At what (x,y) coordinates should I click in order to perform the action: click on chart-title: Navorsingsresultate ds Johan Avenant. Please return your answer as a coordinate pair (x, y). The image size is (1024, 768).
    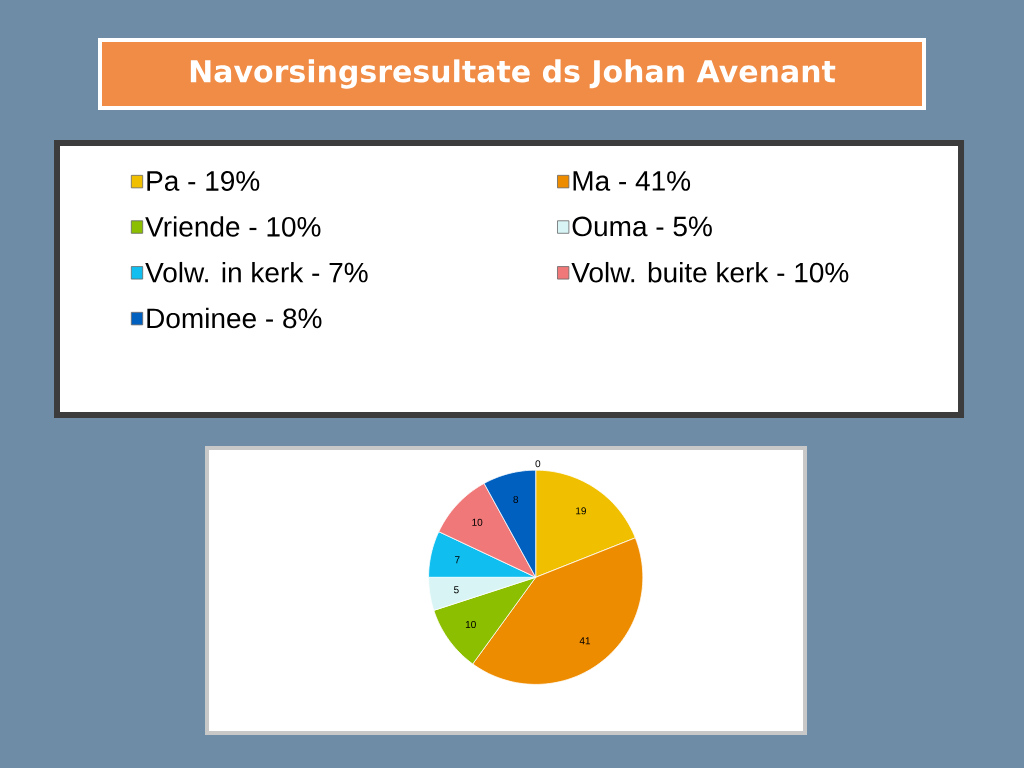
    Looking at the image, I should click on (513, 74).